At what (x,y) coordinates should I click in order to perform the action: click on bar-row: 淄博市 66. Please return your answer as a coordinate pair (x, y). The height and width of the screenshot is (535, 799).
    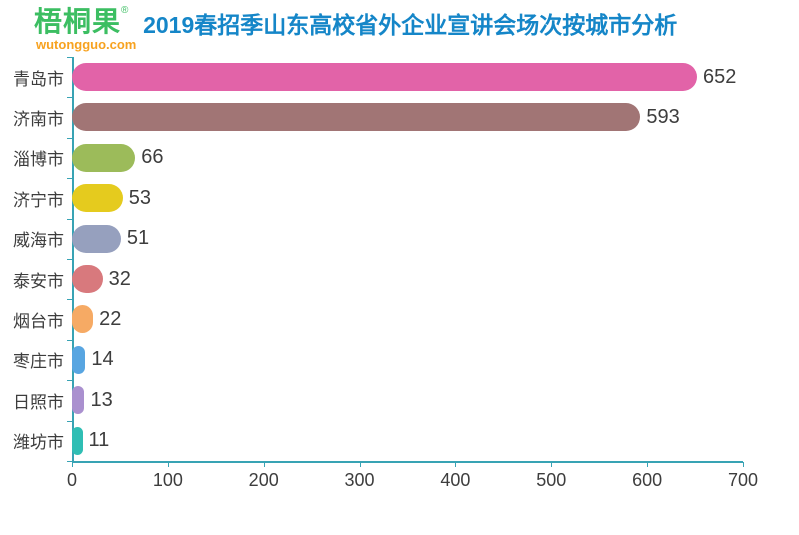
    Looking at the image, I should click on (378, 158).